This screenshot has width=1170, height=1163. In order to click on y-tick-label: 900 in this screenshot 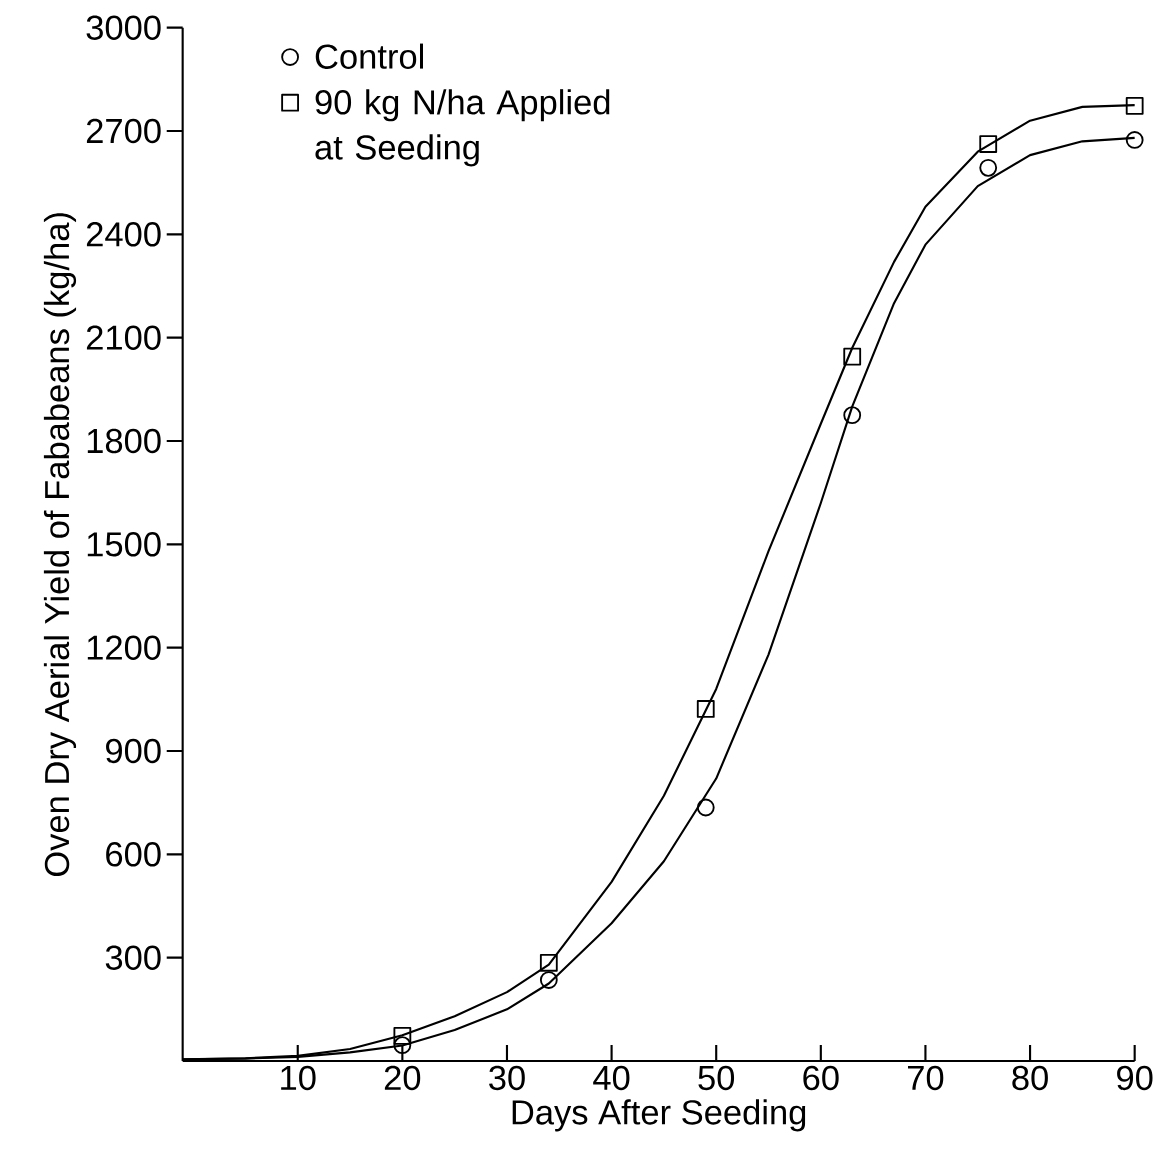, I will do `click(133, 751)`.